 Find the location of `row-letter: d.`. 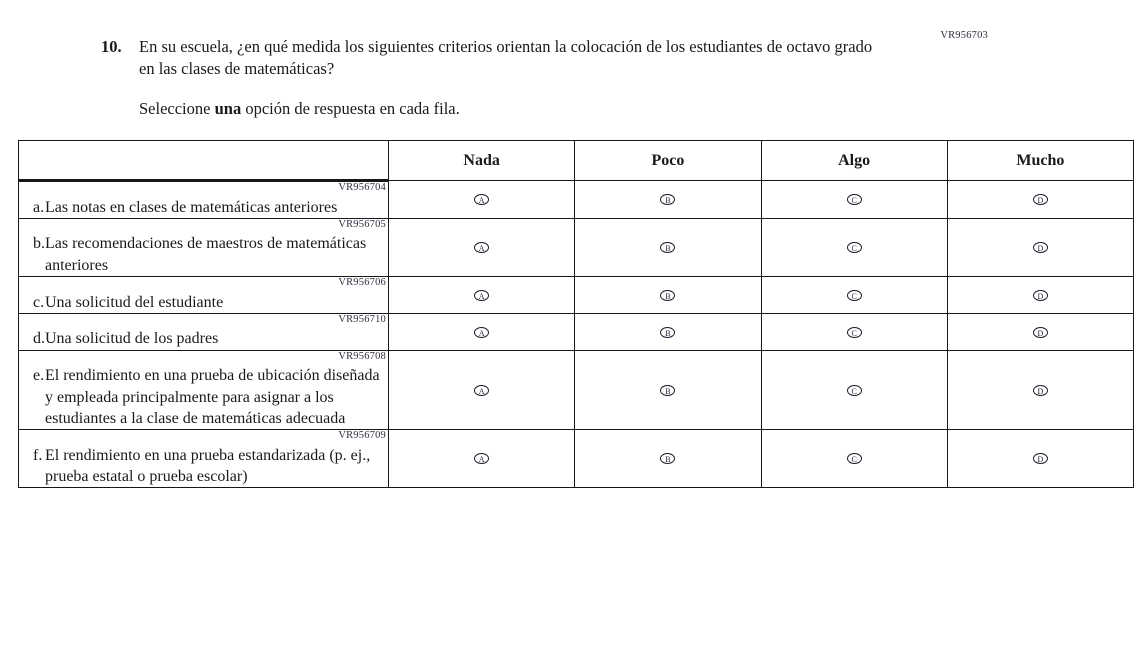

row-letter: d. is located at coordinates (39, 339).